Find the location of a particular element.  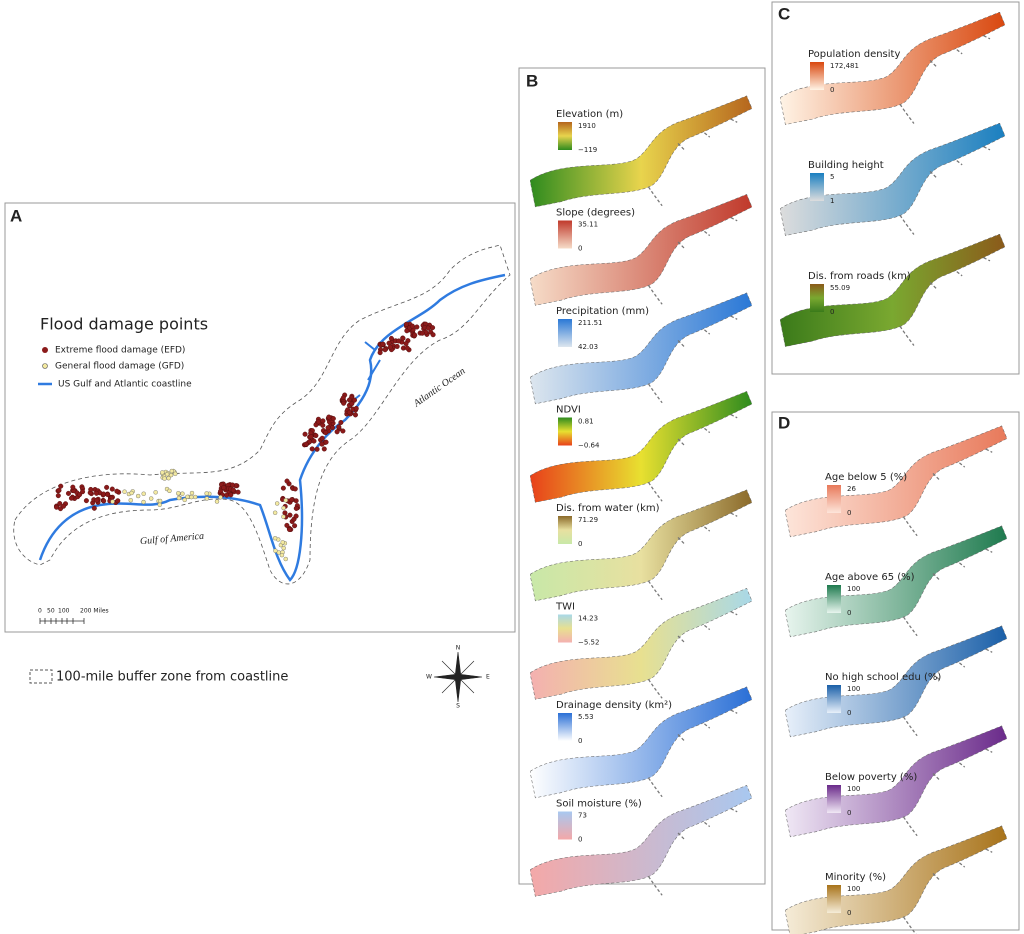

legend-min: 42.03 is located at coordinates (588, 347).